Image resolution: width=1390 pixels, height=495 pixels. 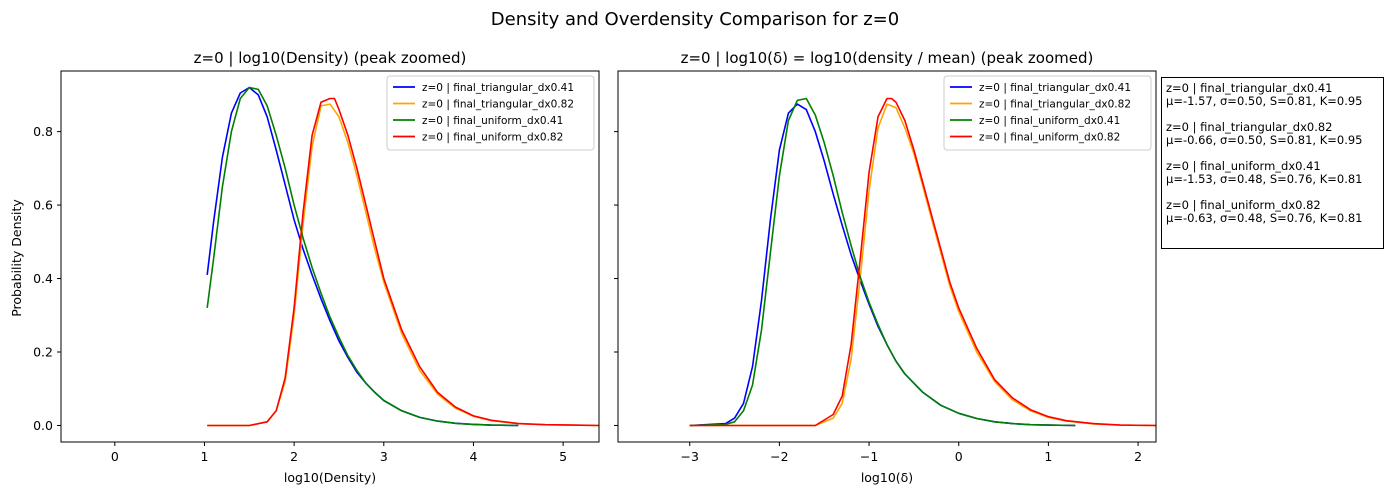 What do you see at coordinates (1264, 179) in the screenshot?
I see `stats-entry-values: μ=-1.53, σ=0.48, S=0.76, K=0.81` at bounding box center [1264, 179].